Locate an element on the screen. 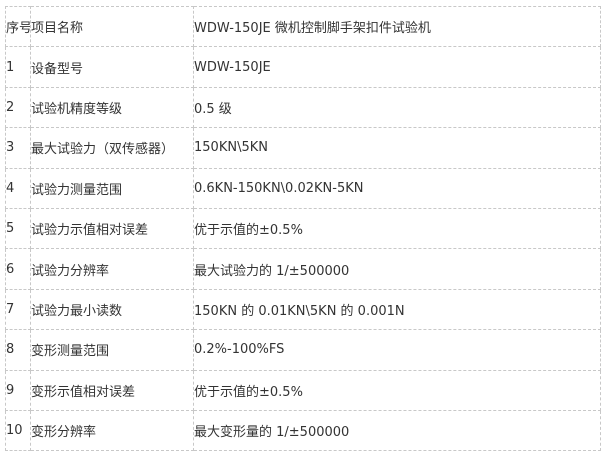 Image resolution: width=605 pixels, height=457 pixels. cell-value: WDW-150JE is located at coordinates (397, 67).